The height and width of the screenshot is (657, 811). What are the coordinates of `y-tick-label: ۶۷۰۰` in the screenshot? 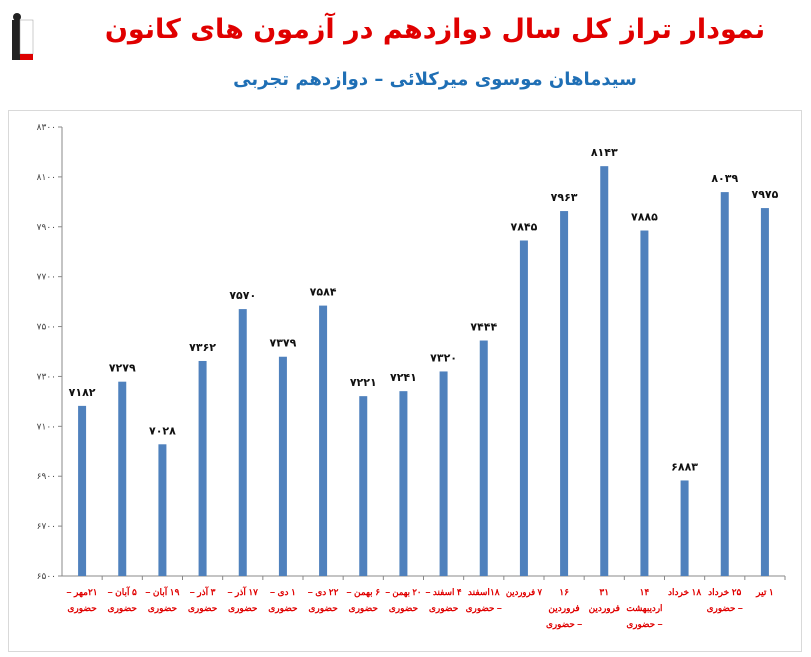 It's located at (46, 527).